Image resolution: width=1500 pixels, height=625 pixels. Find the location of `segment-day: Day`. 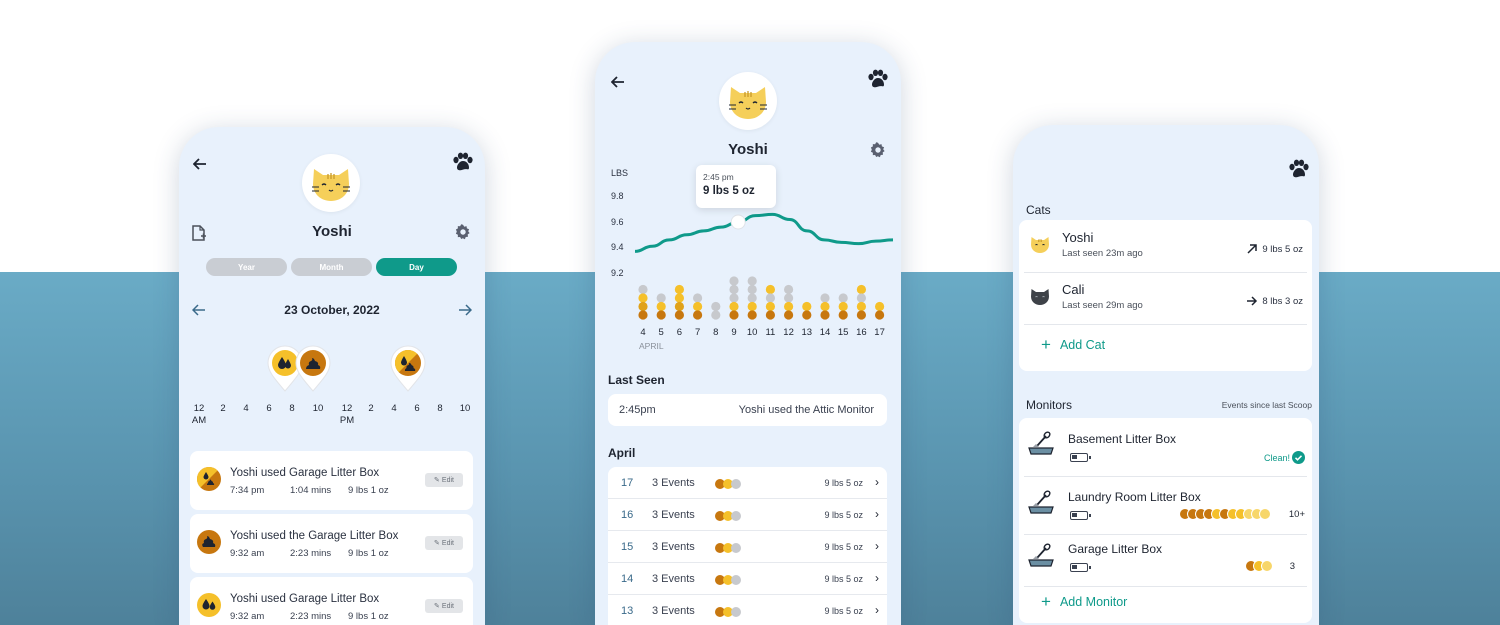

segment-day: Day is located at coordinates (416, 267).